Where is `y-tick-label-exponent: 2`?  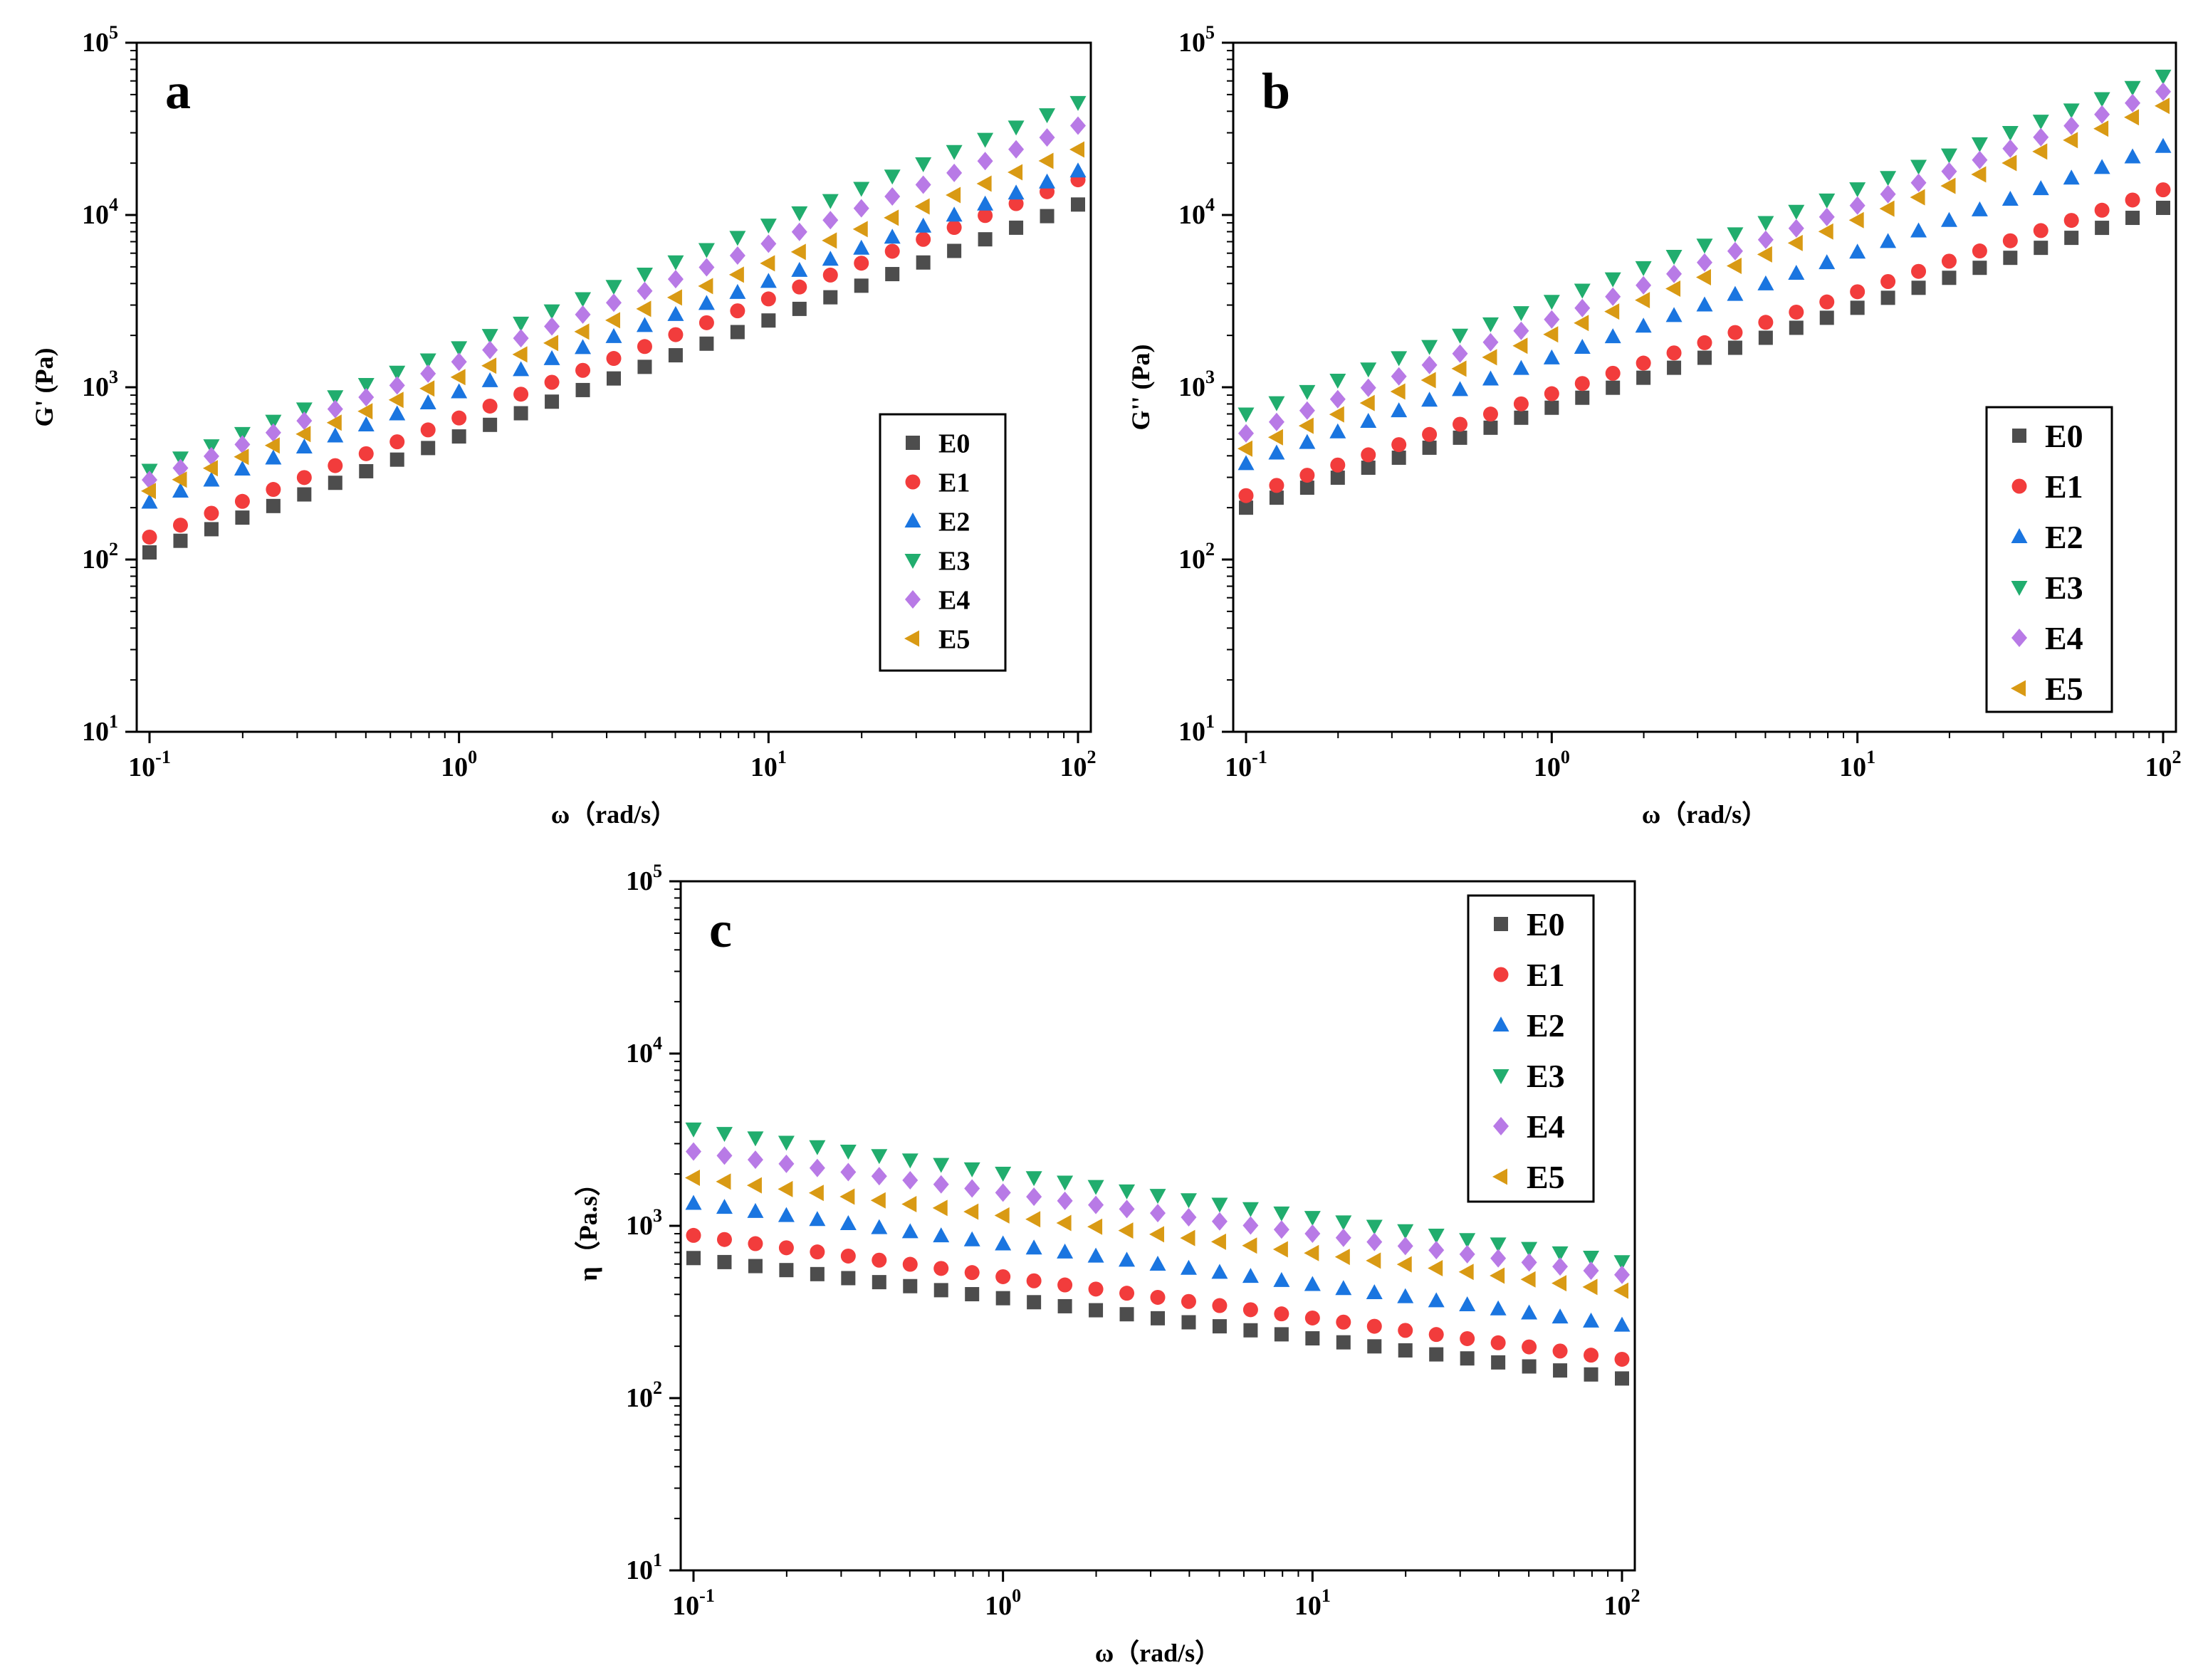
y-tick-label-exponent: 2 is located at coordinates (1210, 549).